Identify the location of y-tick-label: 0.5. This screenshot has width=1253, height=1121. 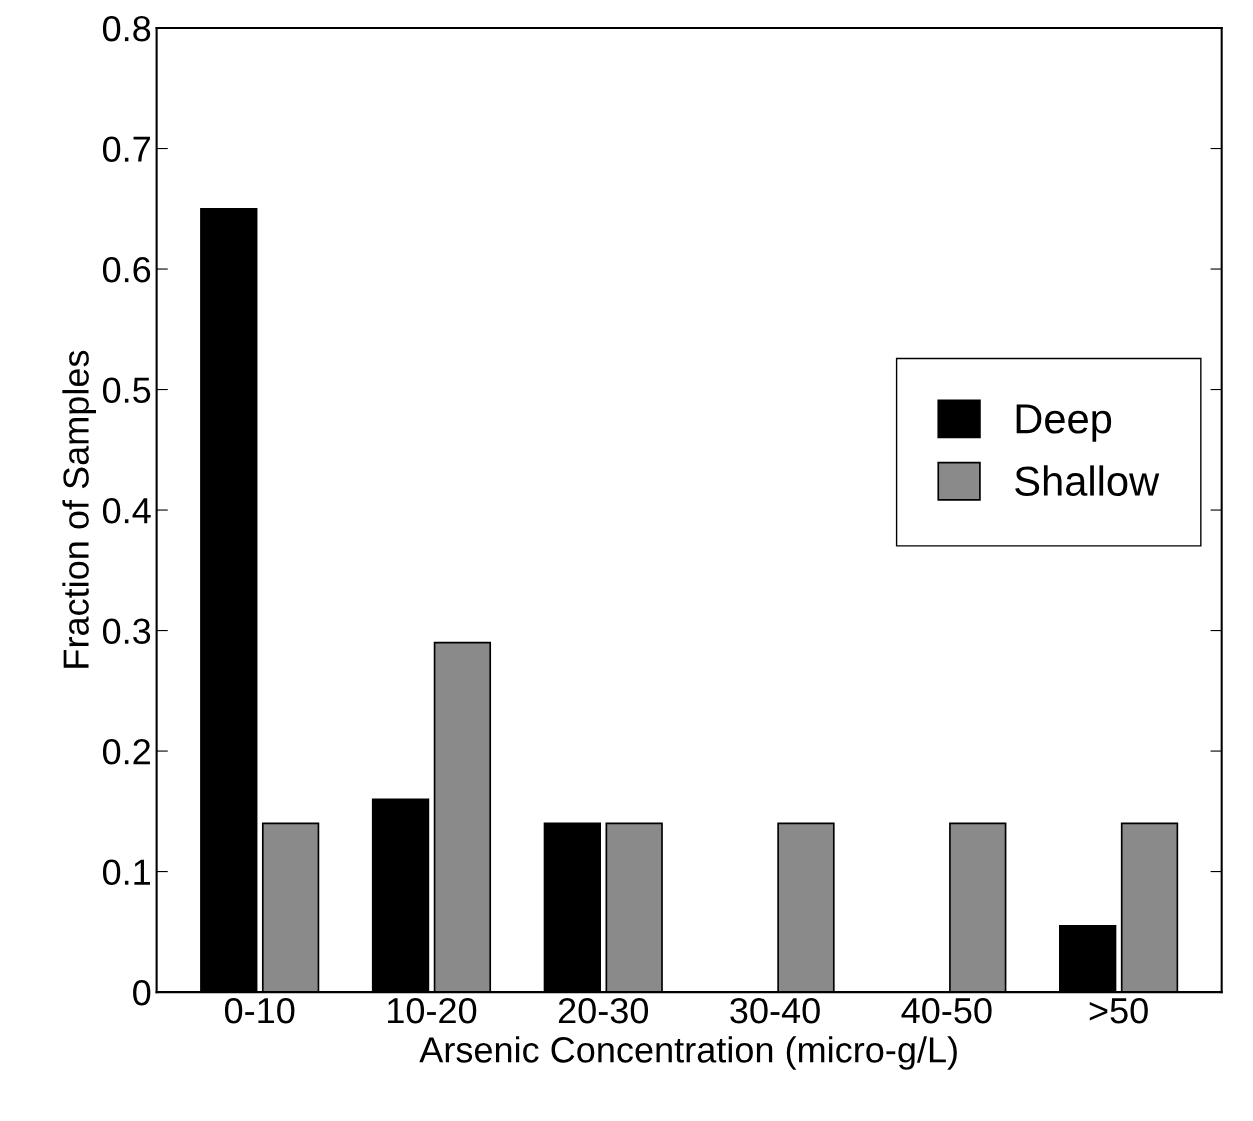
(126, 390).